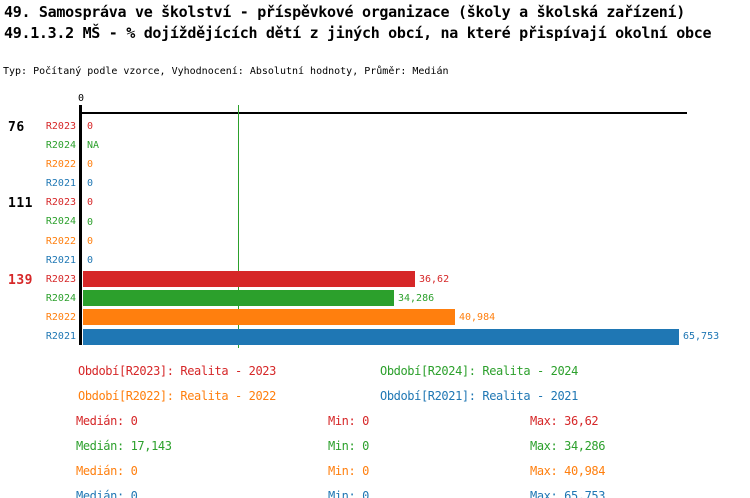  What do you see at coordinates (20, 280) in the screenshot?
I see `group-label: 139` at bounding box center [20, 280].